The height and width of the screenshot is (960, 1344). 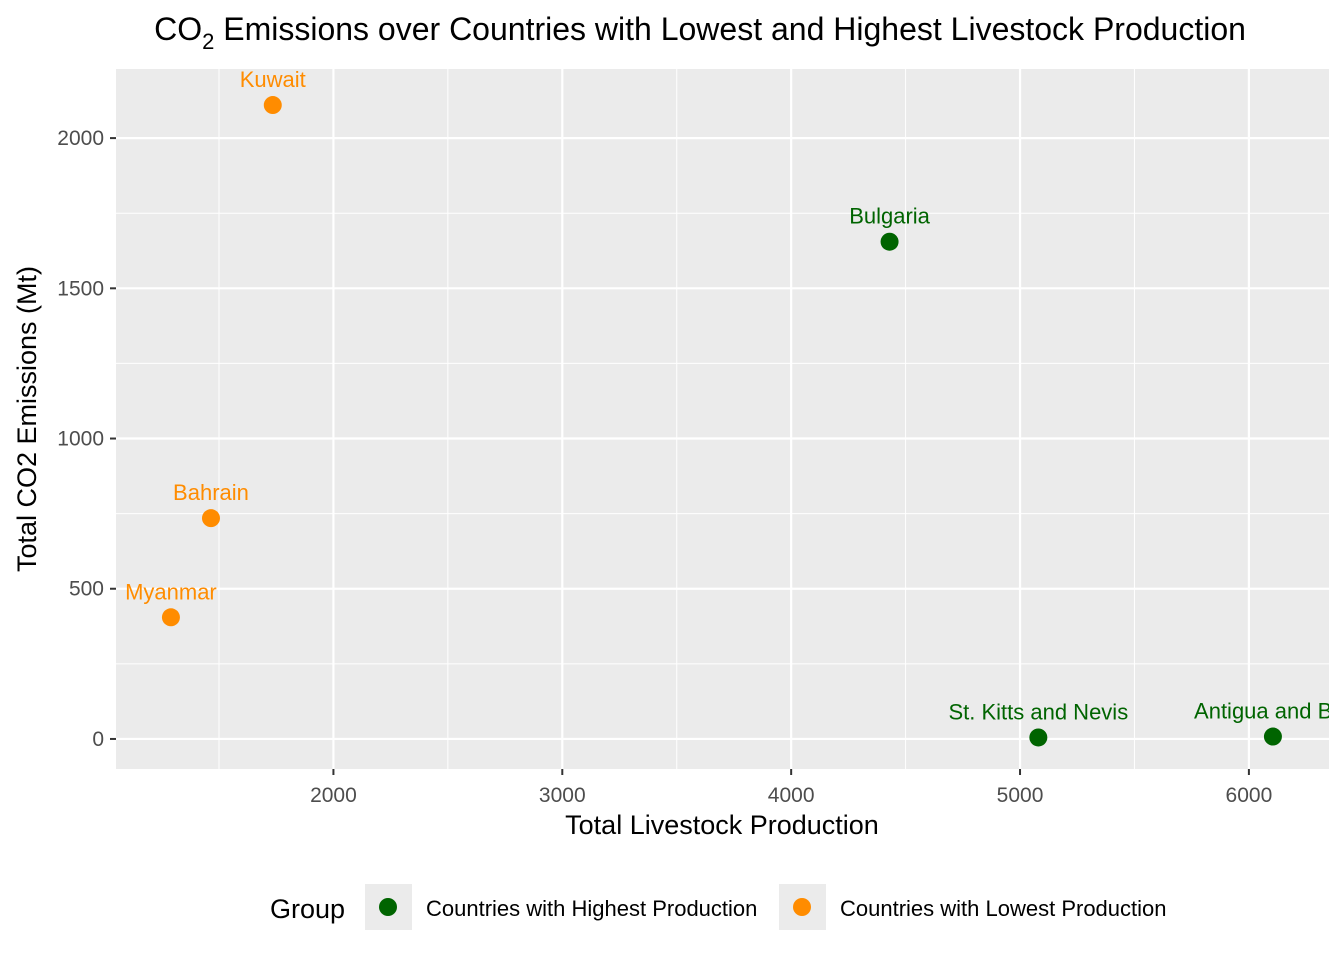 What do you see at coordinates (307, 909) in the screenshot?
I see `legend-title: Group` at bounding box center [307, 909].